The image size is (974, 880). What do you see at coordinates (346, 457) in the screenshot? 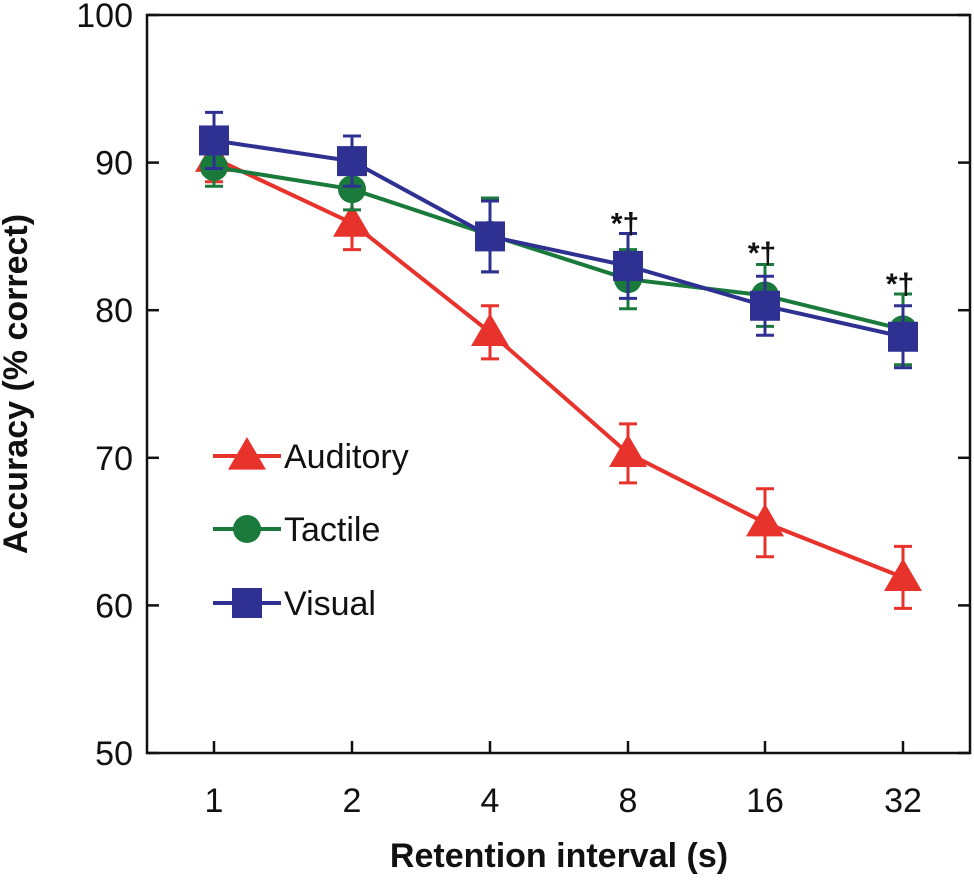
I see `legend-label-auditory: Auditory` at bounding box center [346, 457].